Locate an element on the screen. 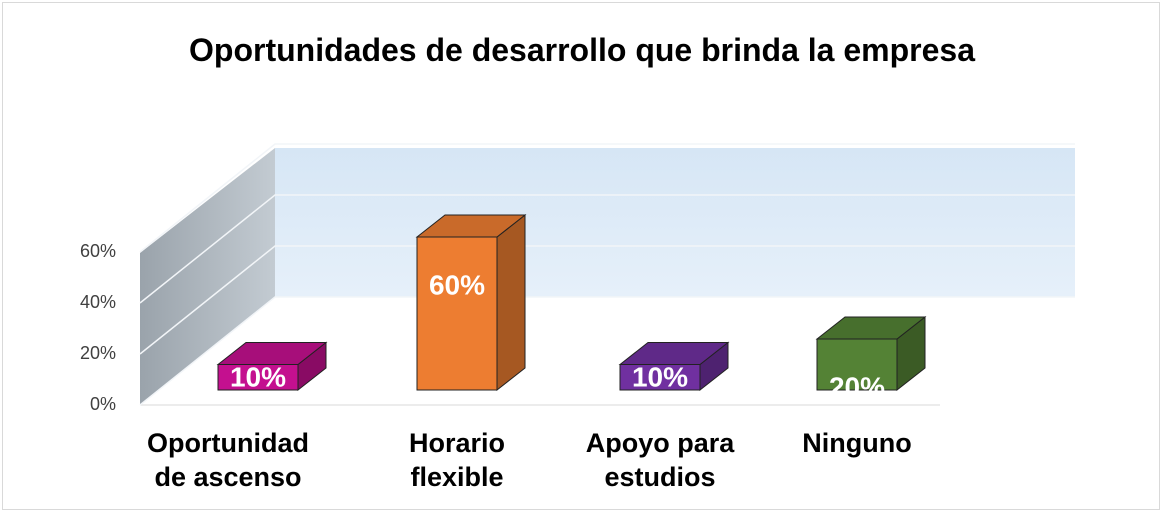 The height and width of the screenshot is (514, 1164). data-label: 60% is located at coordinates (457, 284).